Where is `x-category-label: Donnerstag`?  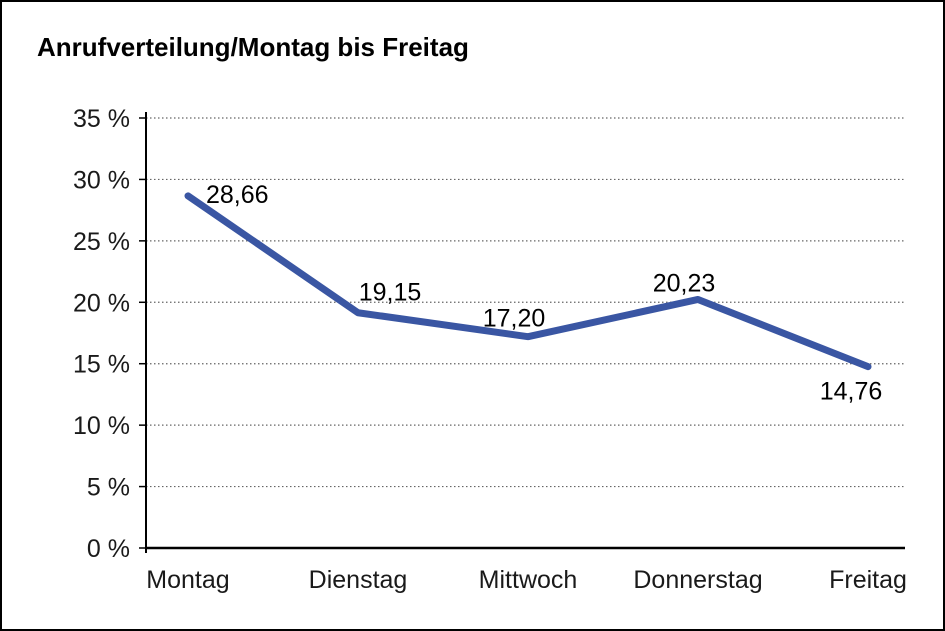 x-category-label: Donnerstag is located at coordinates (697, 580).